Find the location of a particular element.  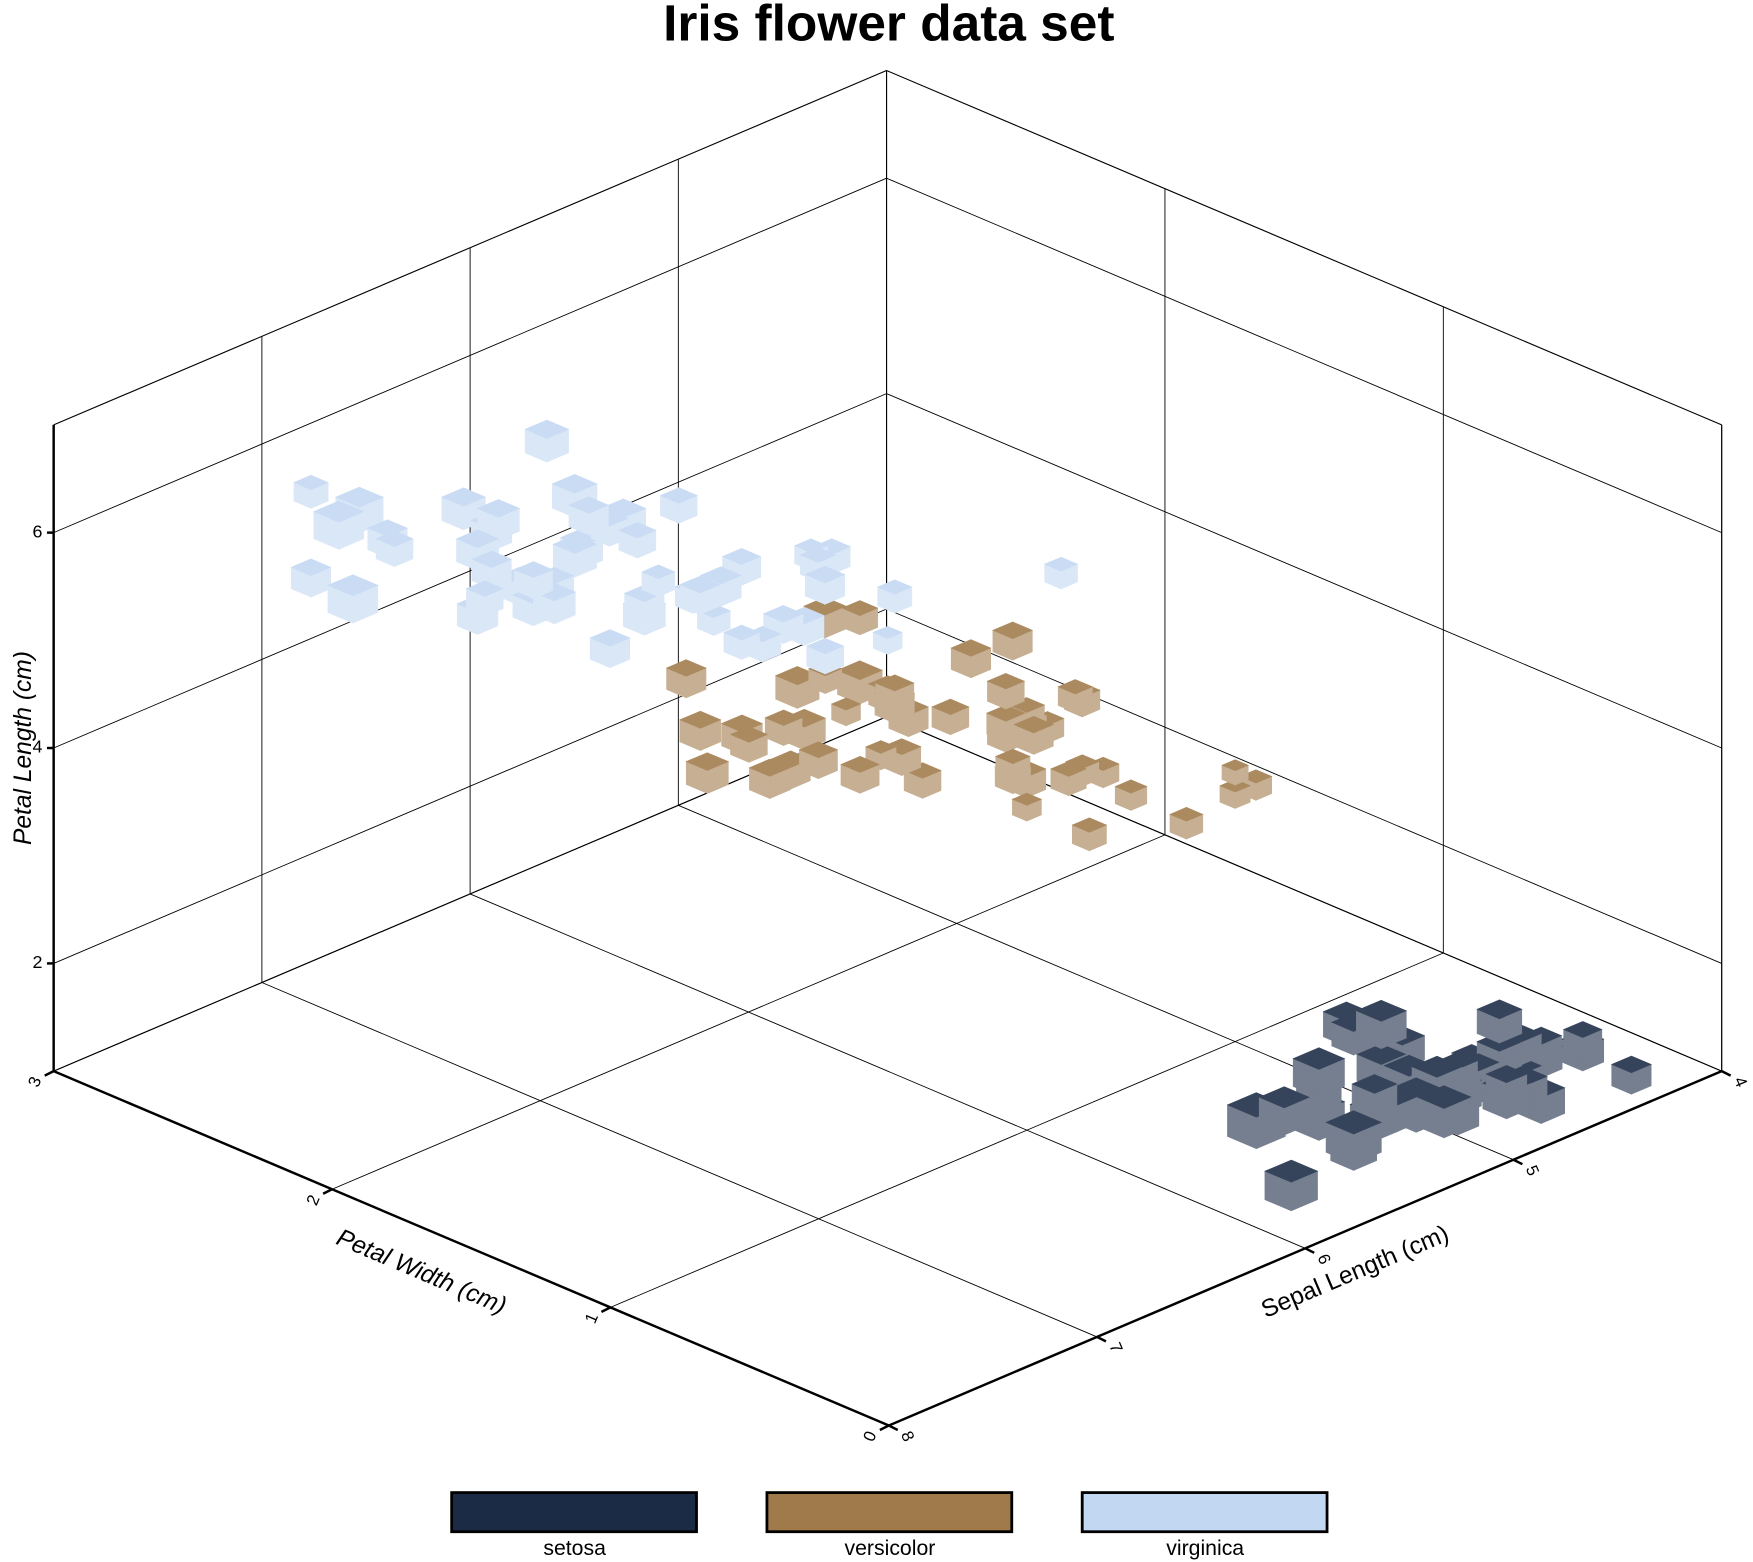

legend-label: versicolor is located at coordinates (889, 1548).